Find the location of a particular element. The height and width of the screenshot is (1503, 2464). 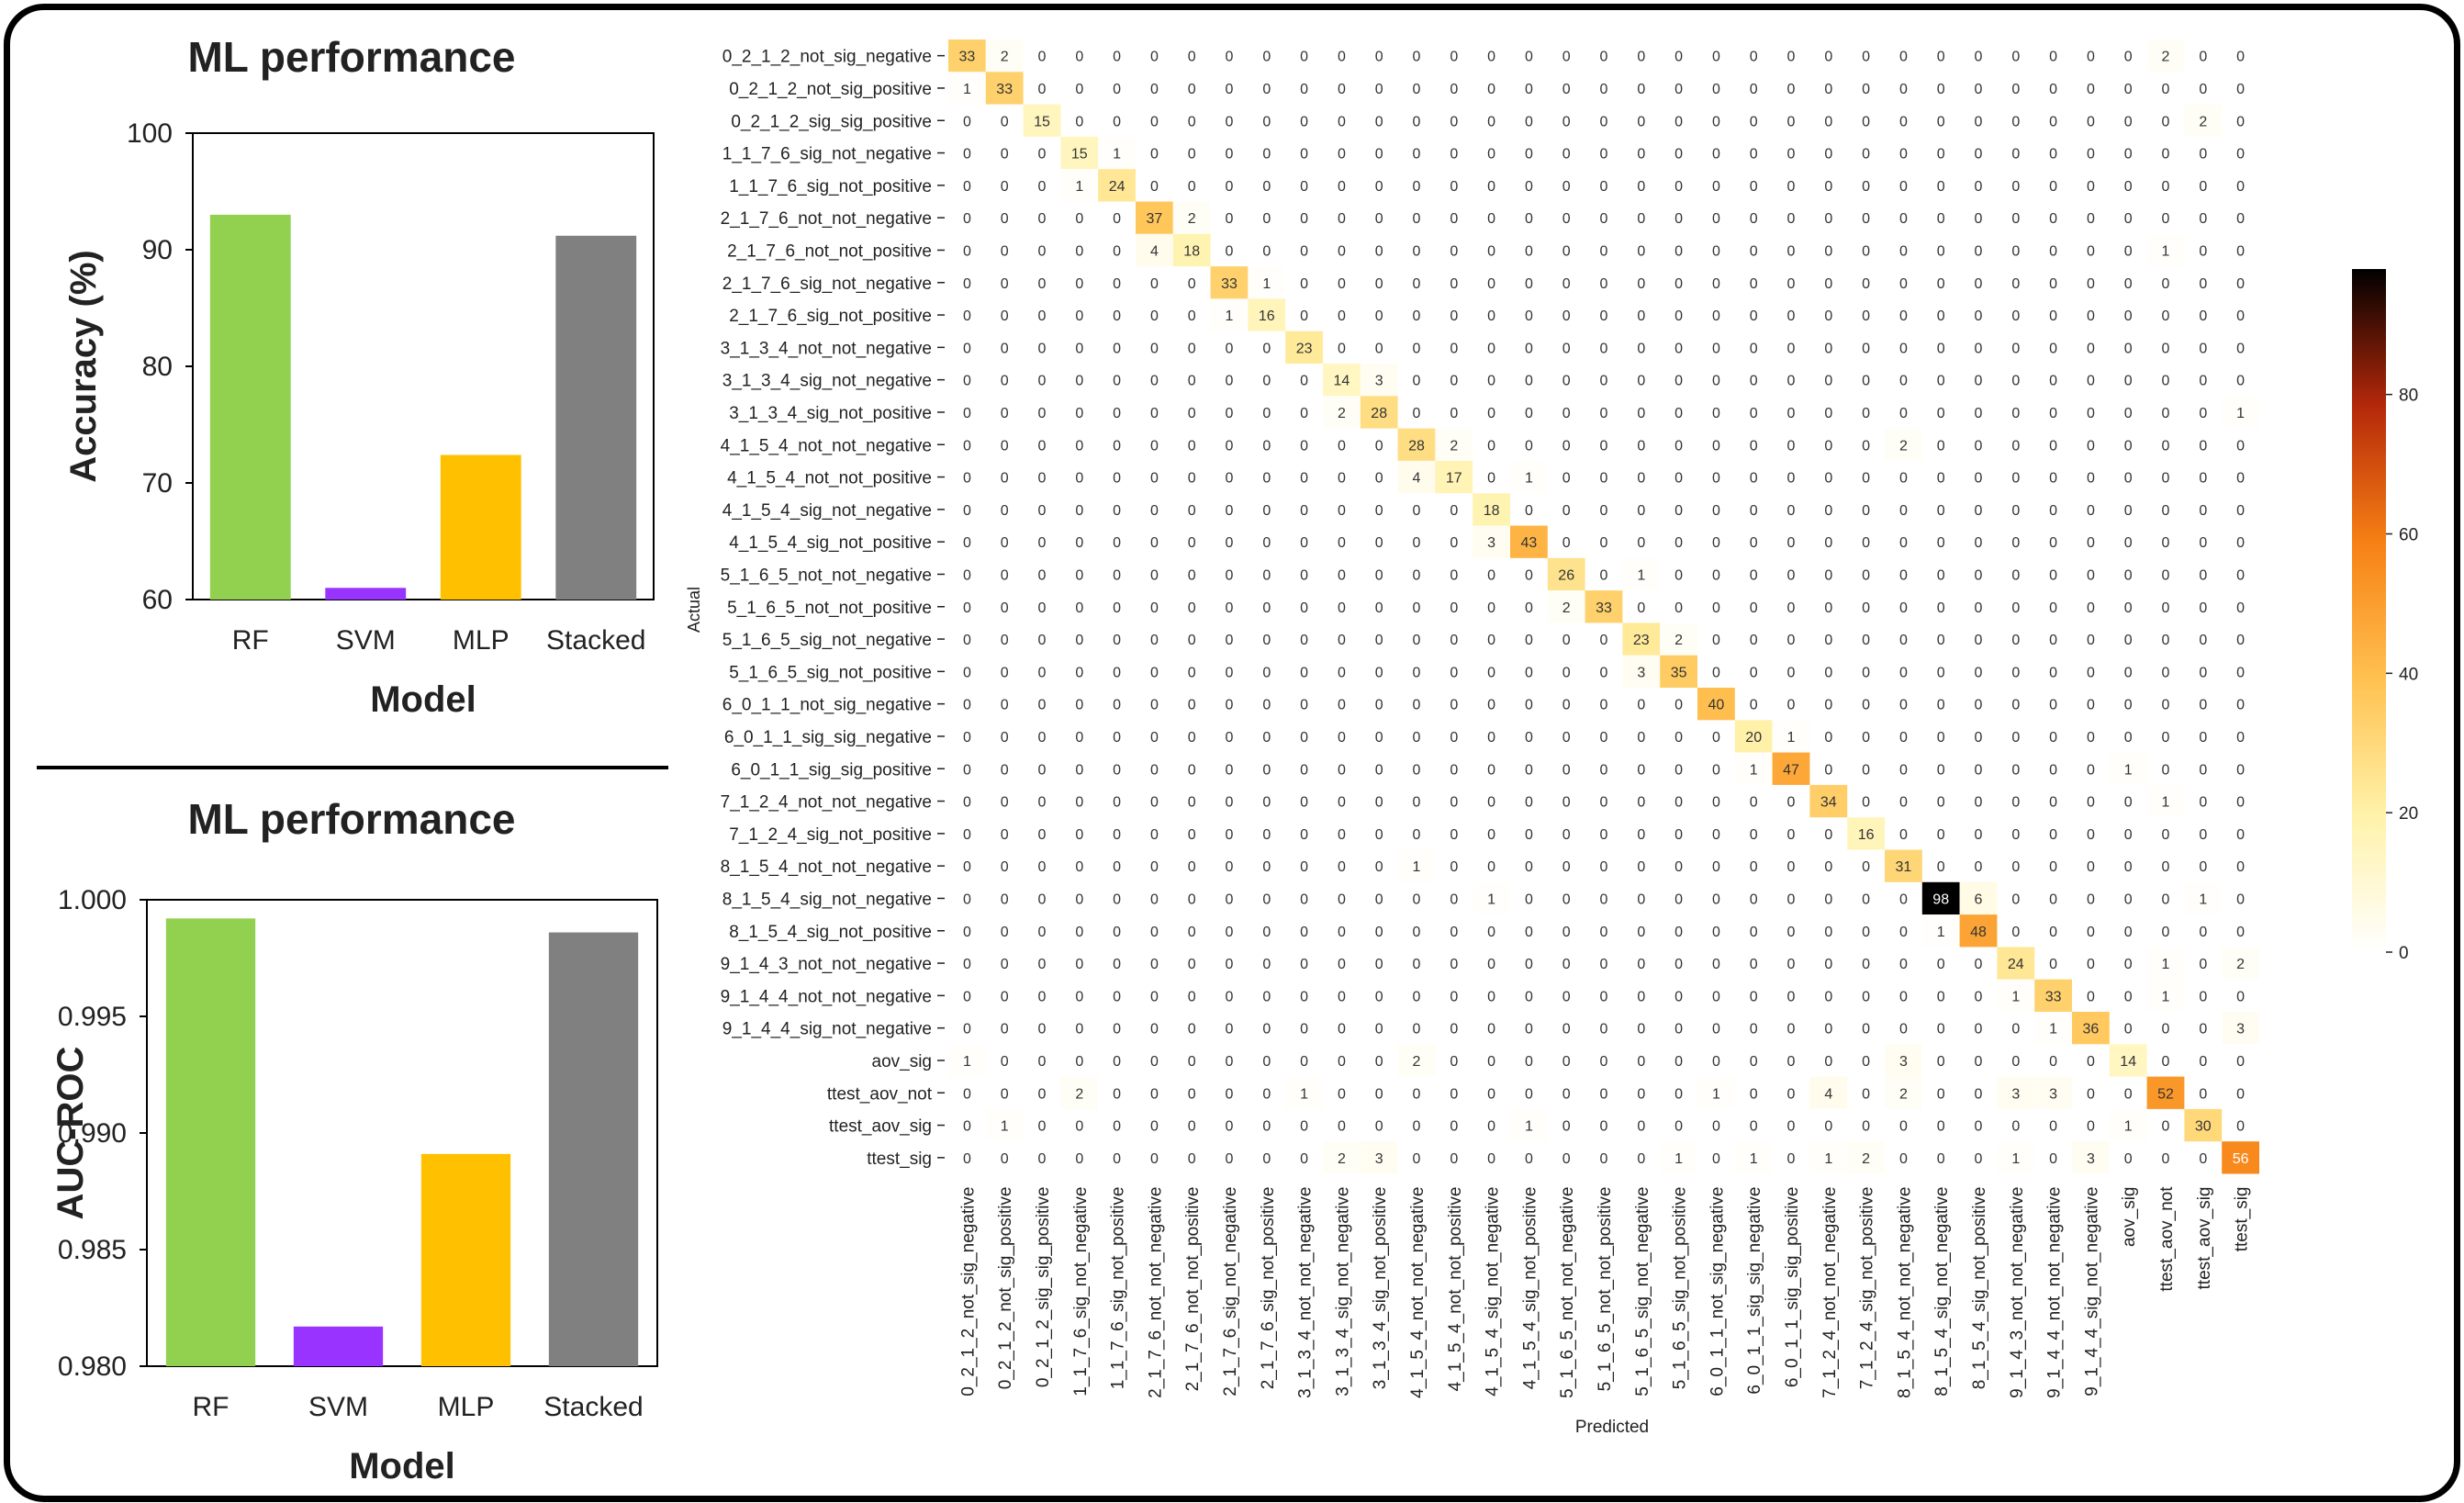

cell-value: 37 is located at coordinates (1155, 219).